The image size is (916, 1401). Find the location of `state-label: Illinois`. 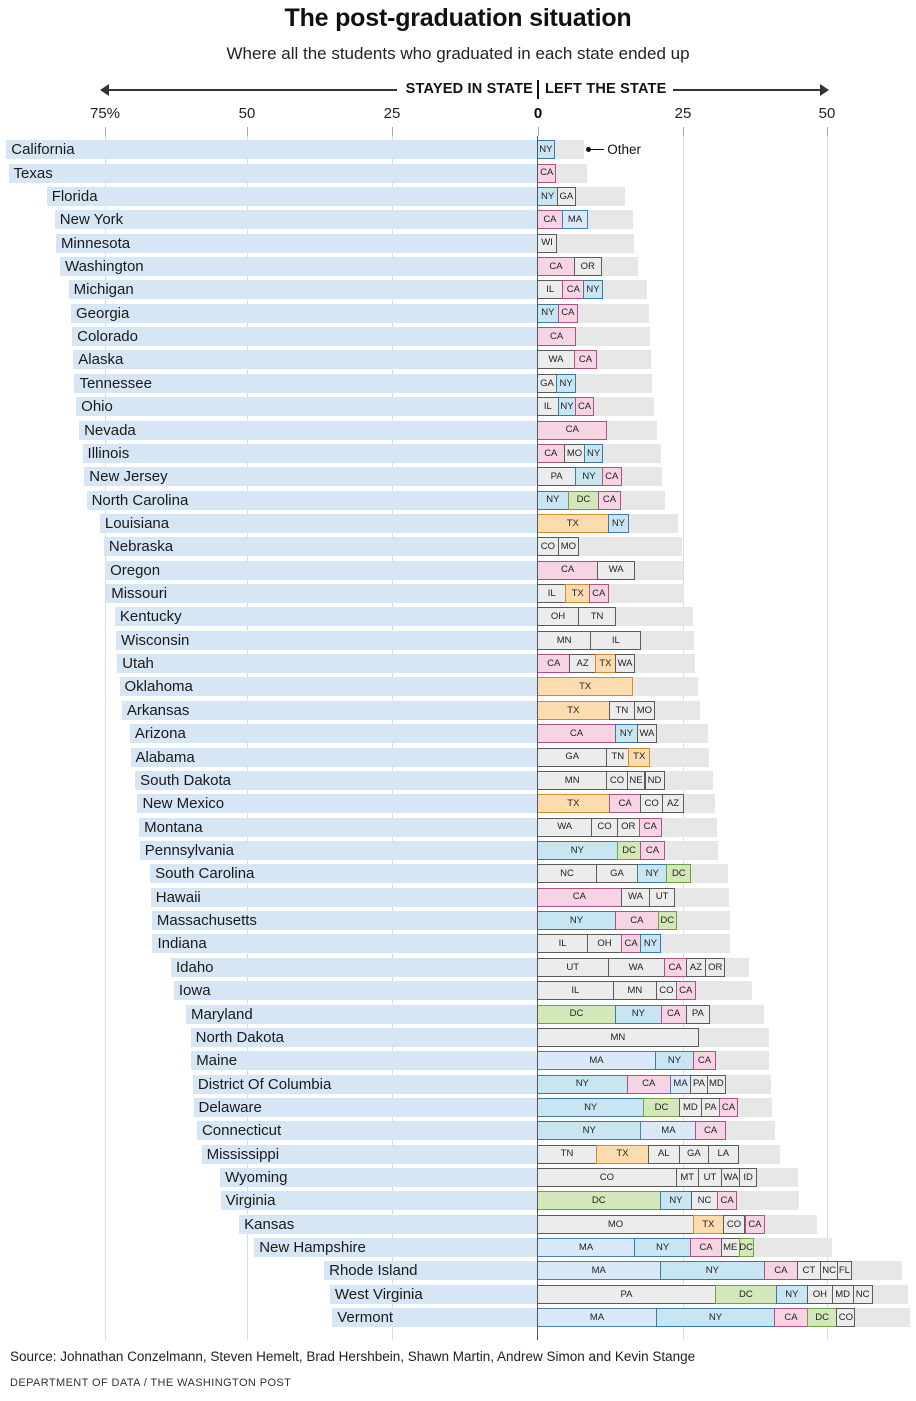

state-label: Illinois is located at coordinates (108, 453).